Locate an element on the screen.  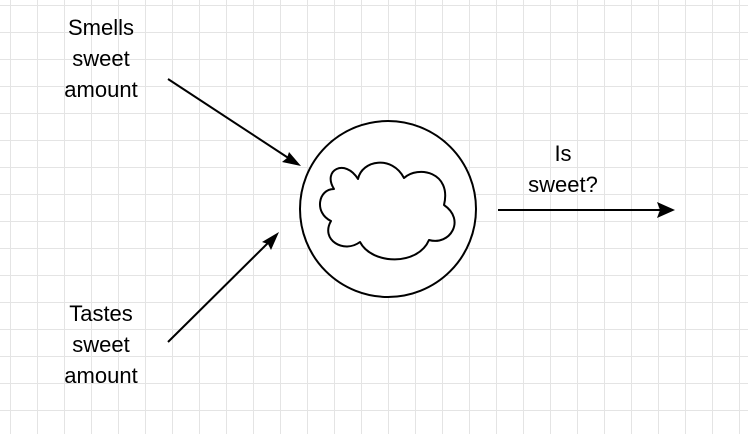
output-arrowhead is located at coordinates (666, 210).